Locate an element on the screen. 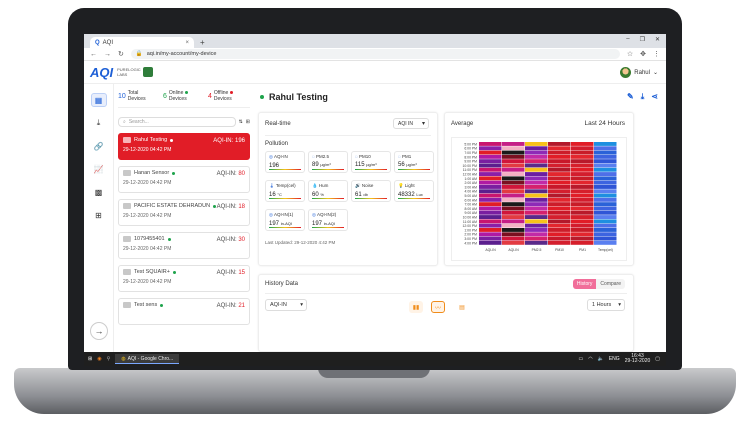 This screenshot has width=750, height=430. widgets-icon: ⊞ is located at coordinates (98, 215).